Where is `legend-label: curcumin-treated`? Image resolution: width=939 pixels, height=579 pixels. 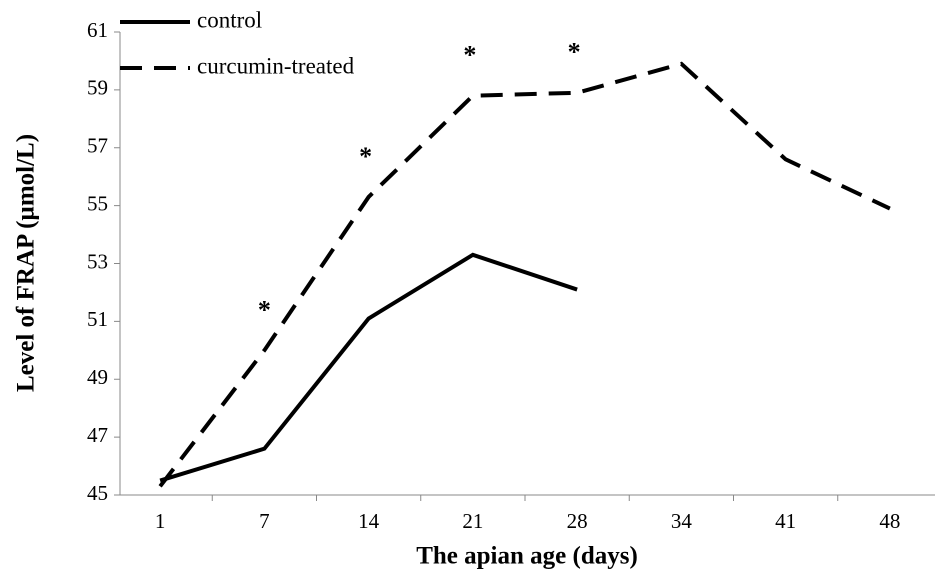 legend-label: curcumin-treated is located at coordinates (276, 65).